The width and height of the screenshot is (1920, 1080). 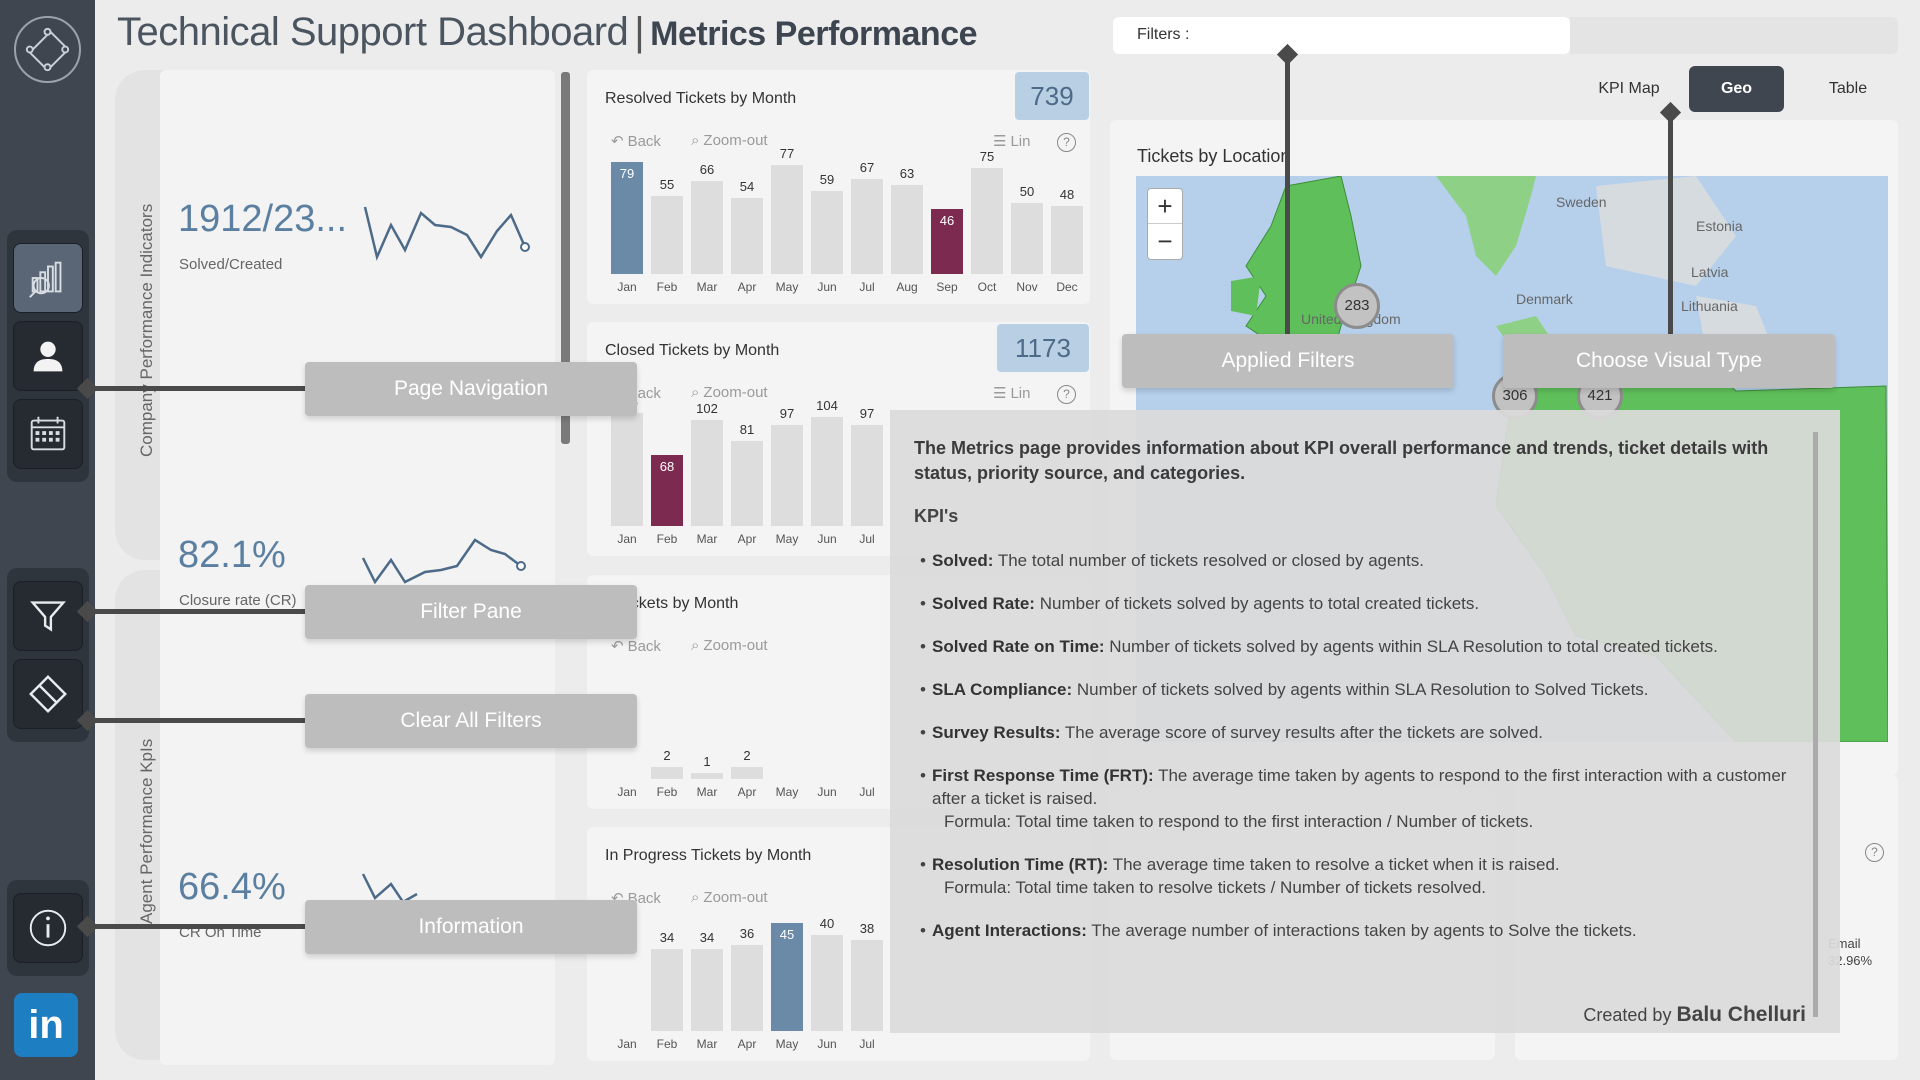 I want to click on closed-total-badge: 1173, so click(x=1043, y=348).